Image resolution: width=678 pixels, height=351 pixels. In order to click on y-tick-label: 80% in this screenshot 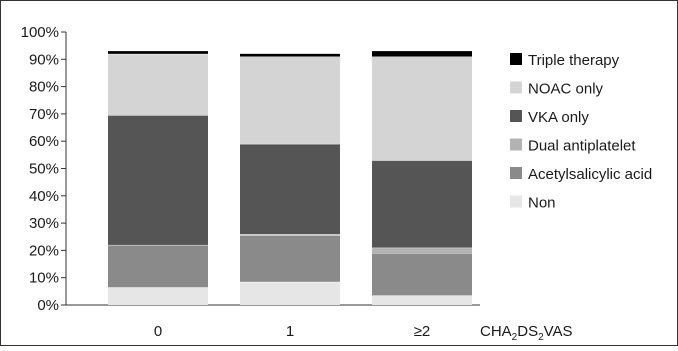, I will do `click(44, 87)`.